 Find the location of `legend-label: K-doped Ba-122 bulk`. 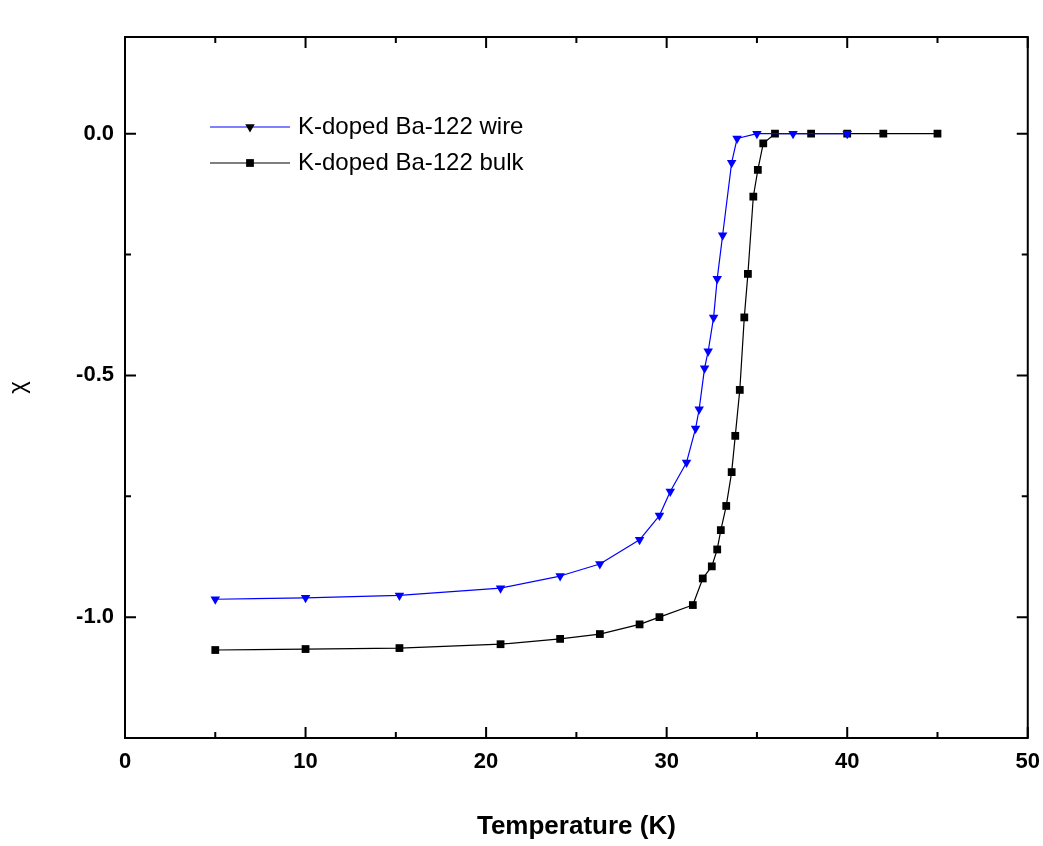

legend-label: K-doped Ba-122 bulk is located at coordinates (411, 161).